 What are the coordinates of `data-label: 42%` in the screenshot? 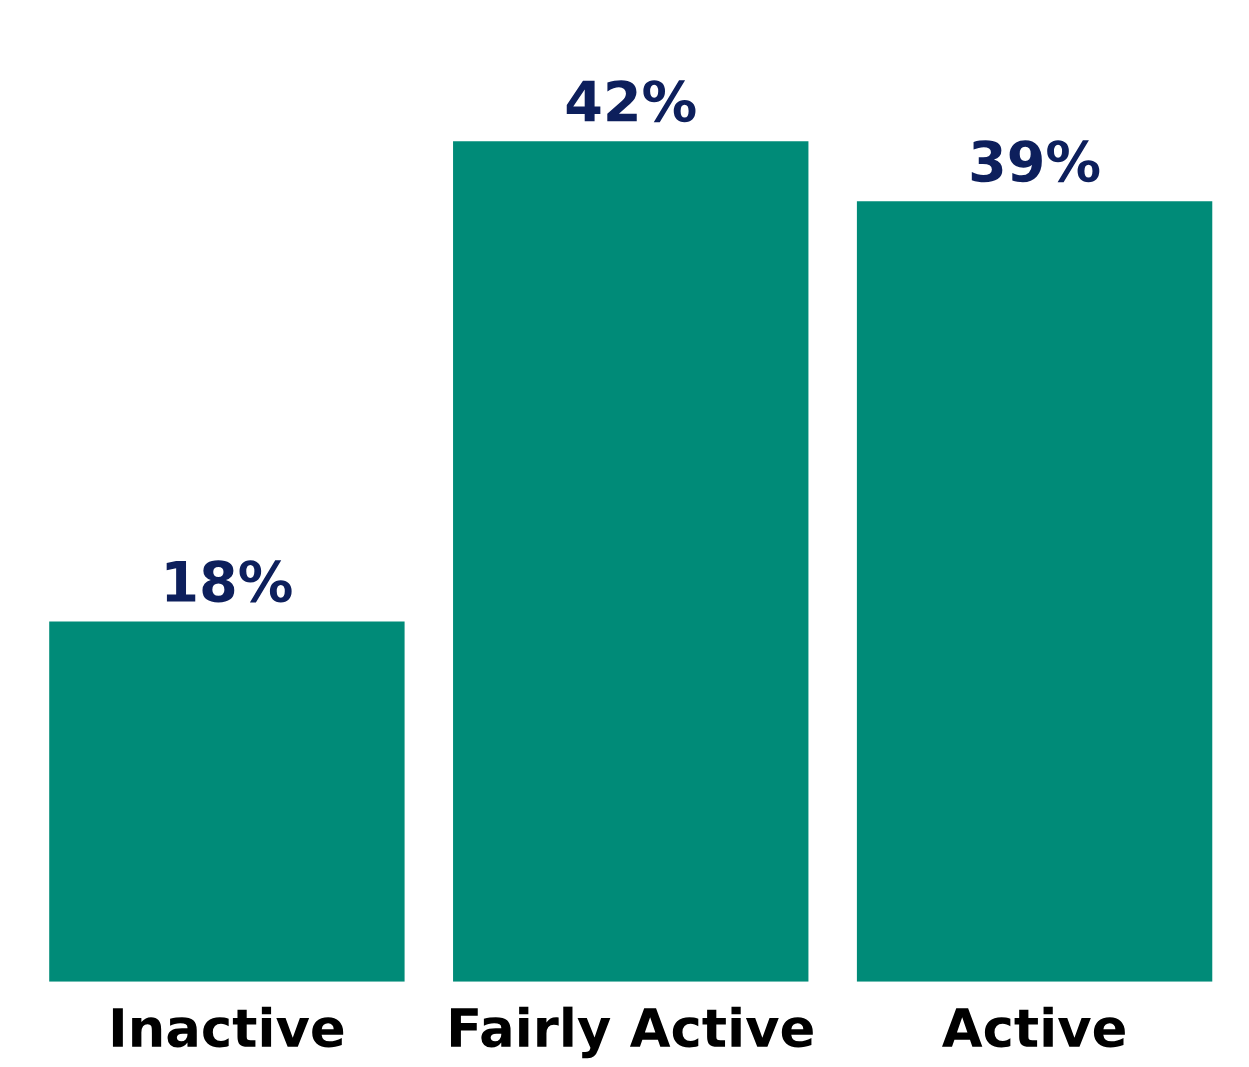 It's located at (631, 101).